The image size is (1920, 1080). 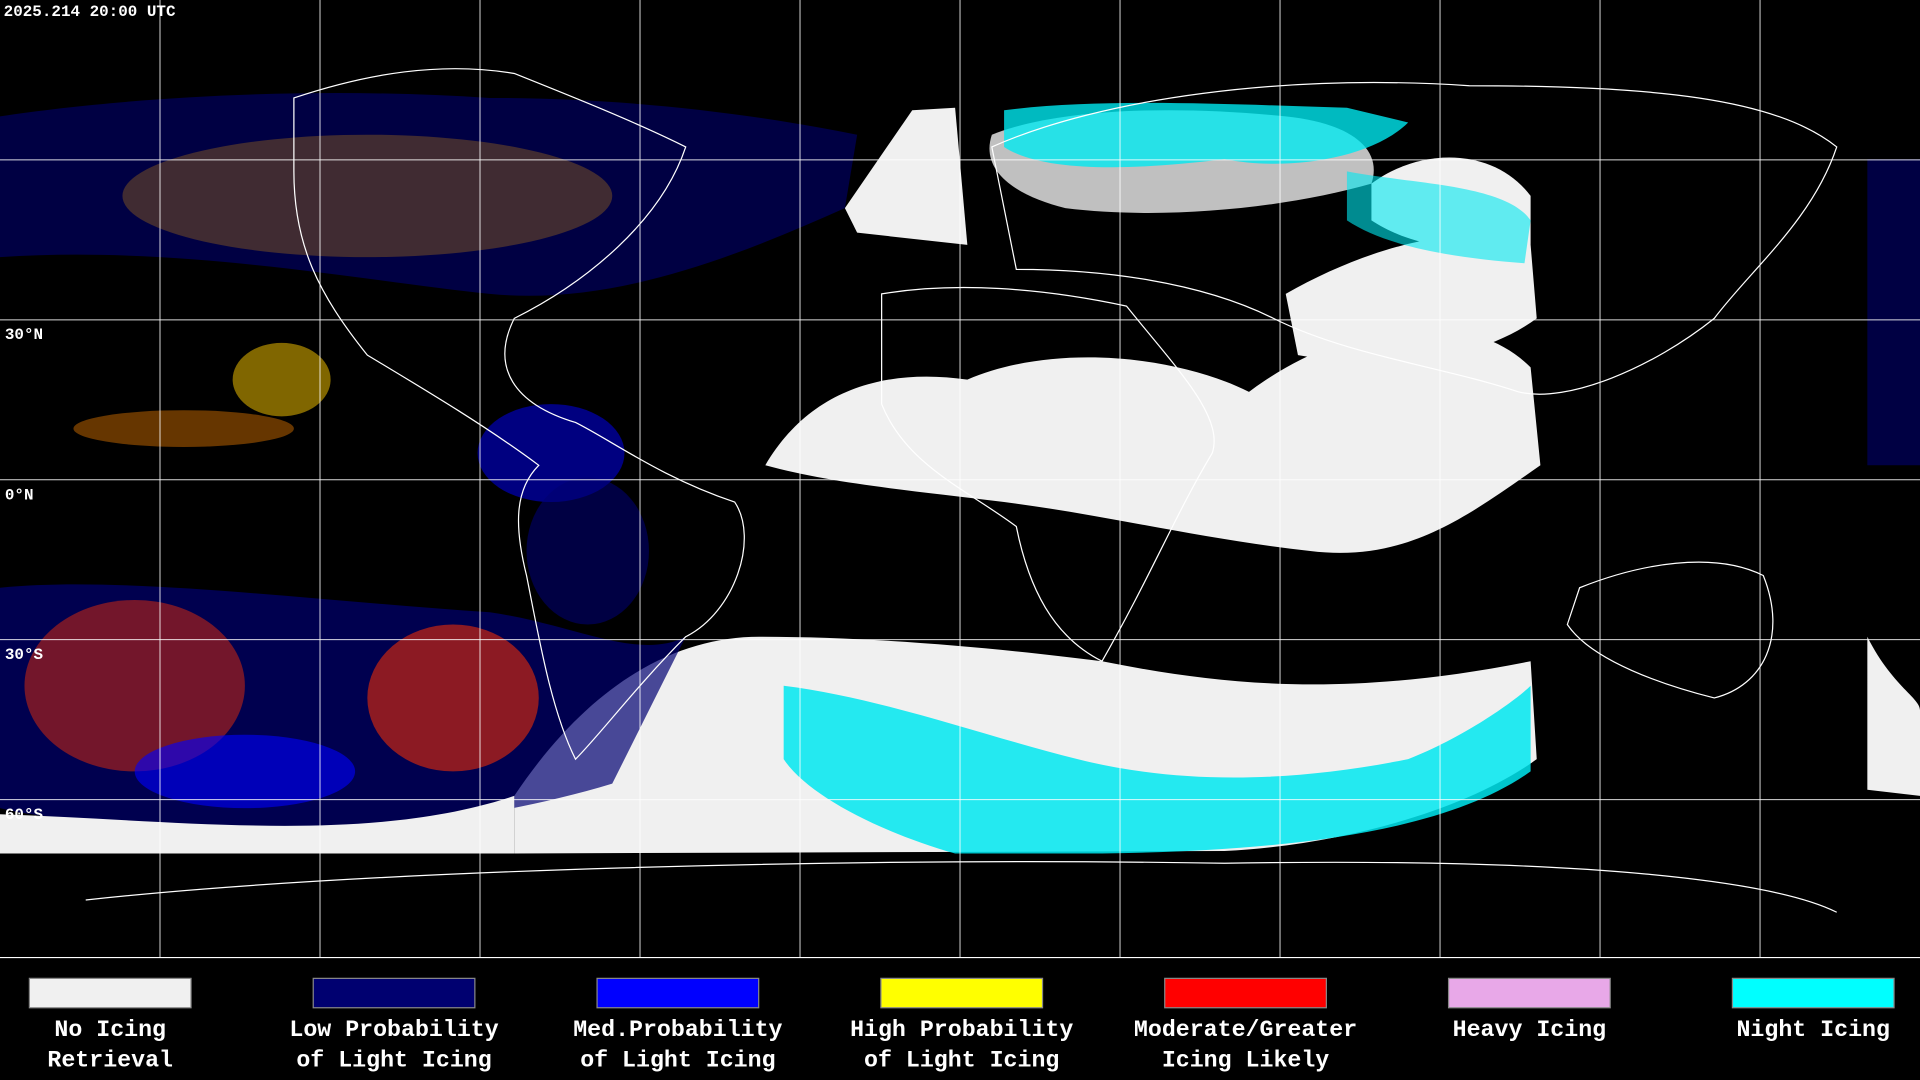 I want to click on legend-label: Retrieval, so click(x=110, y=1061).